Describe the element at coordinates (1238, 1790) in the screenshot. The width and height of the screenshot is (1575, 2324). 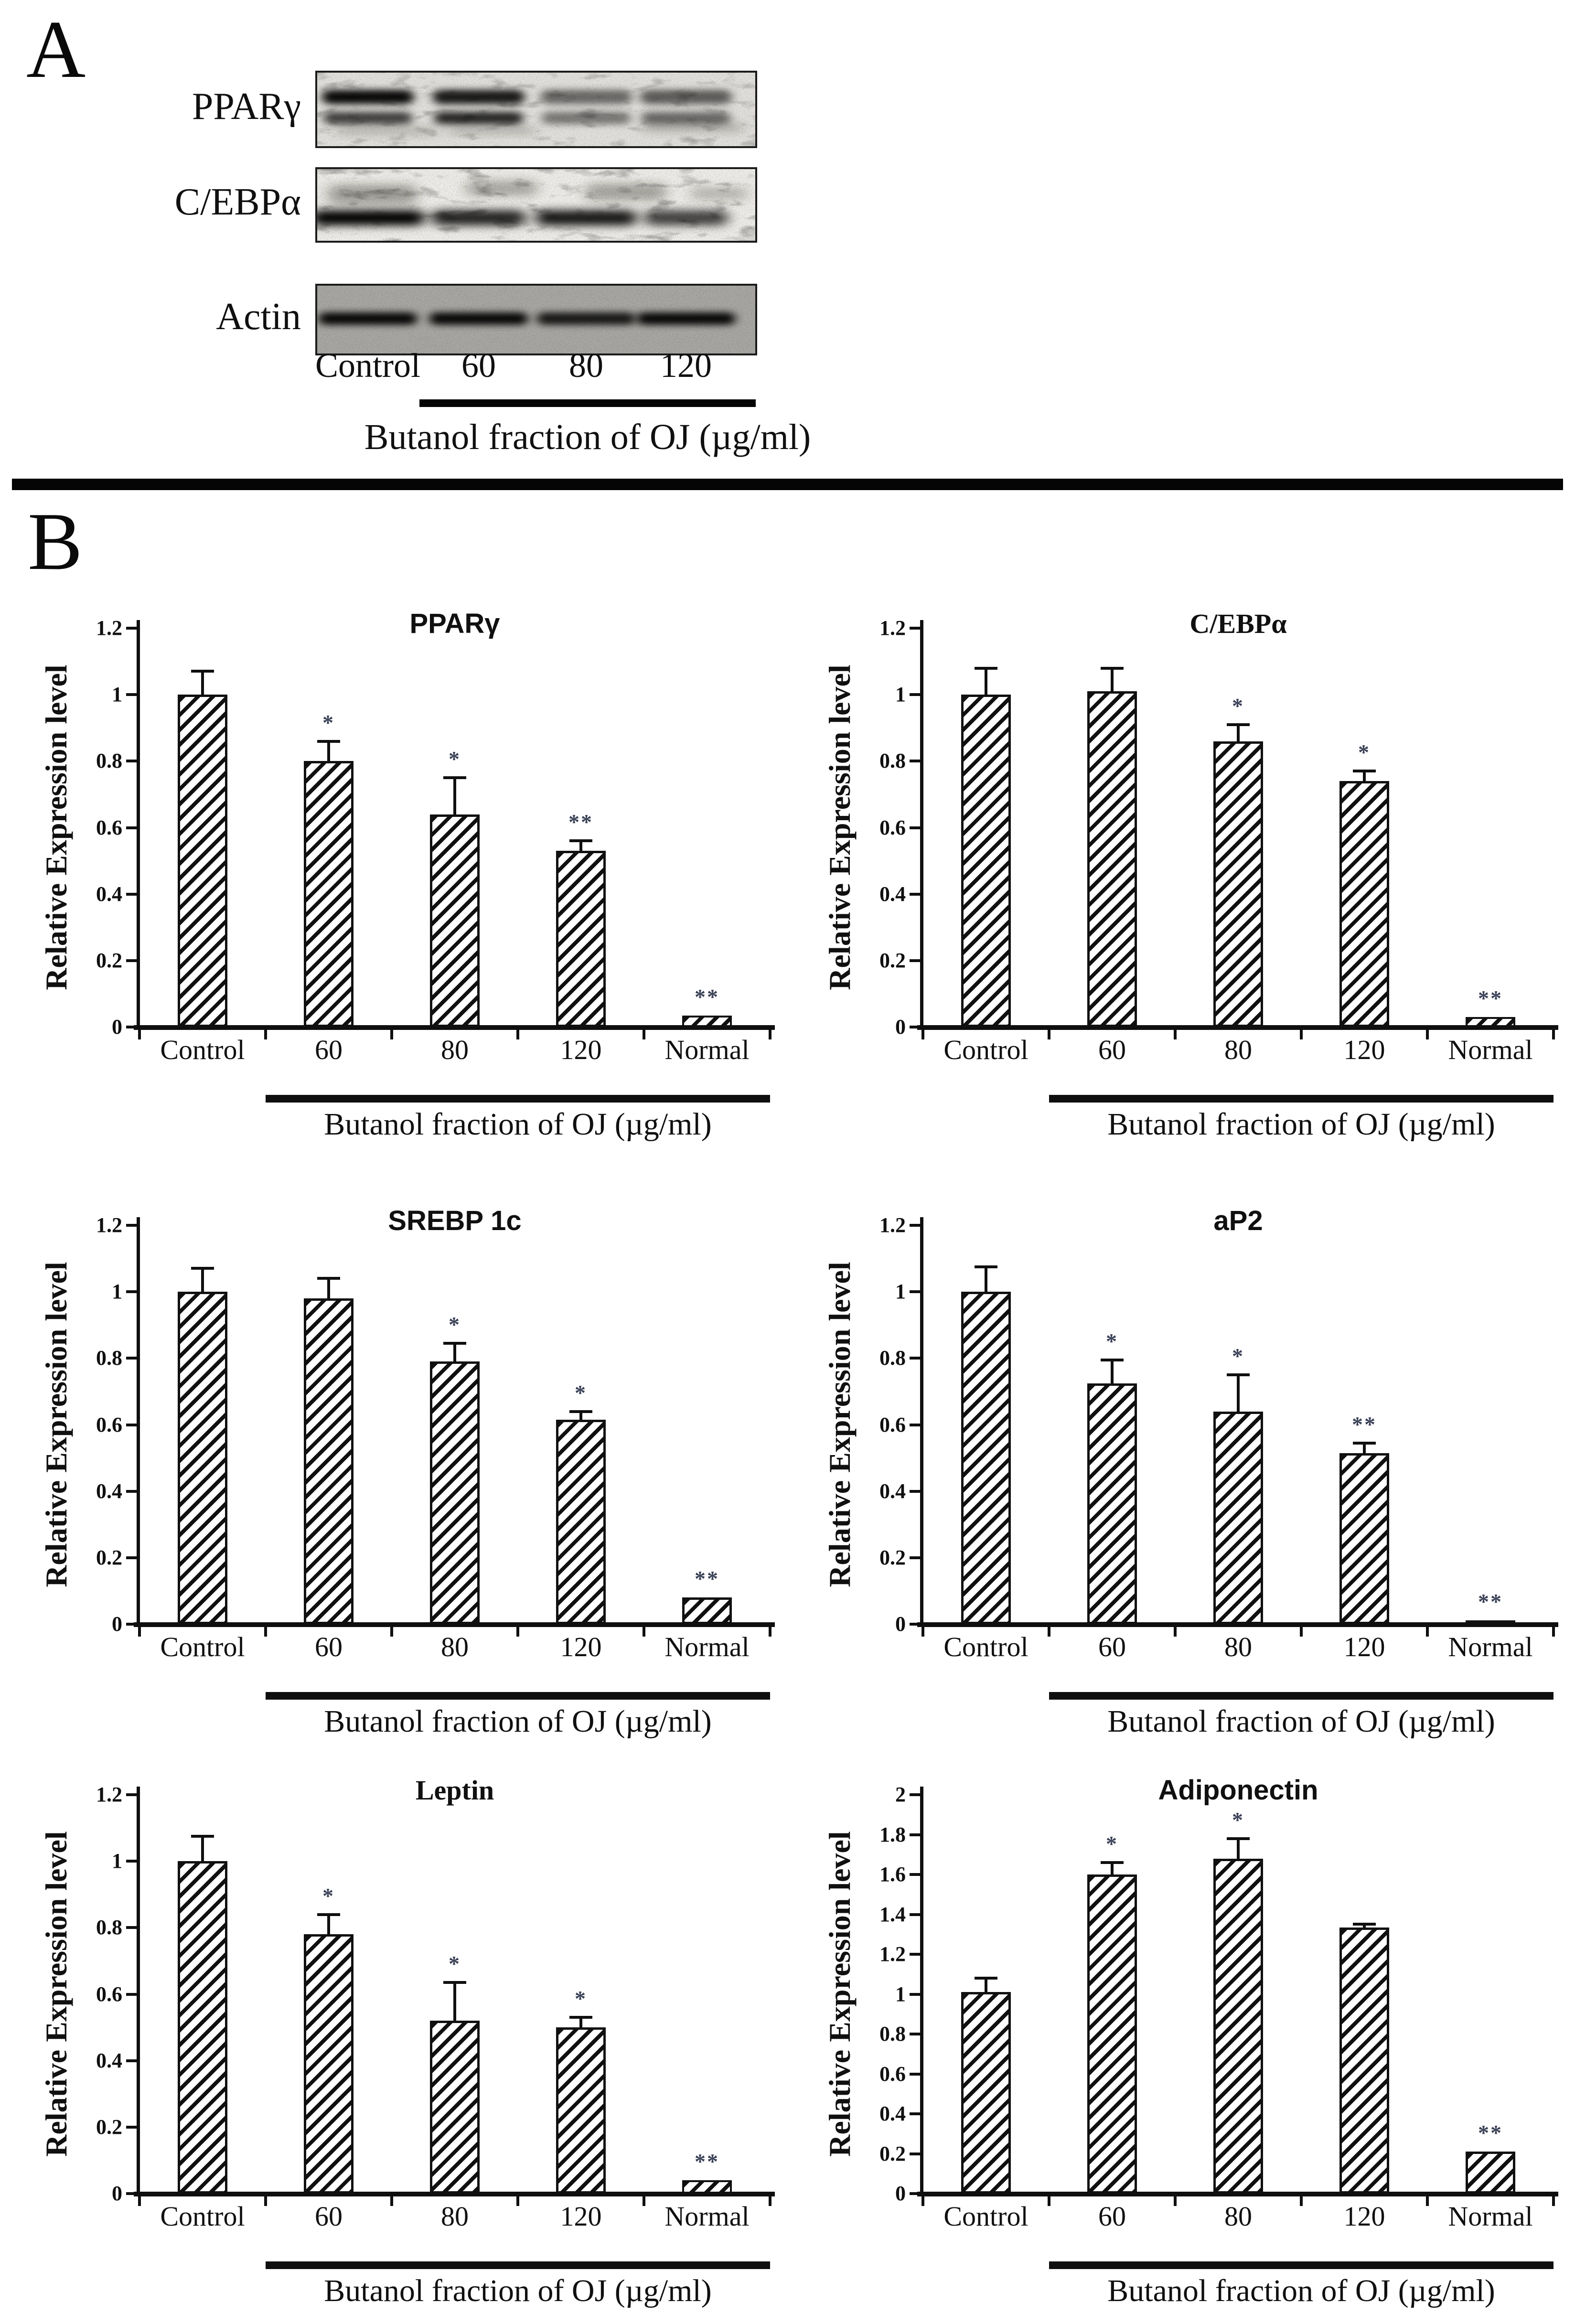
I see `chart-title: Adiponectin` at that location.